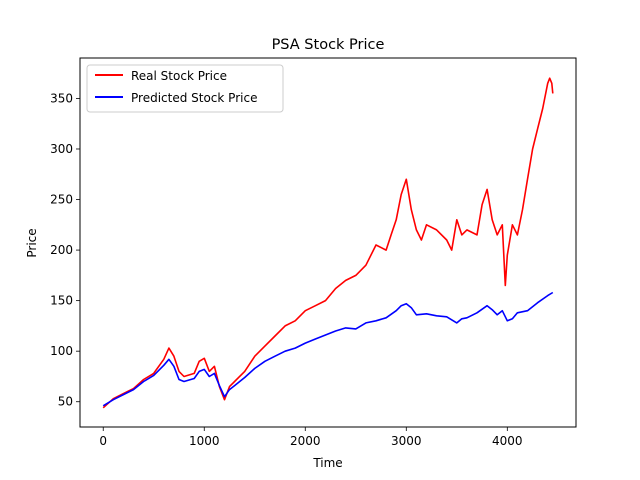 The height and width of the screenshot is (480, 640). Describe the element at coordinates (179, 76) in the screenshot. I see `legend-label-real: Real Stock Price` at that location.